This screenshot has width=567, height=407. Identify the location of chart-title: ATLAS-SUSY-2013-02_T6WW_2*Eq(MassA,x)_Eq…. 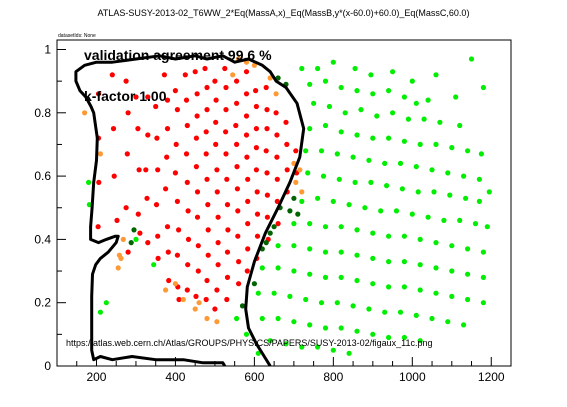
(284, 13).